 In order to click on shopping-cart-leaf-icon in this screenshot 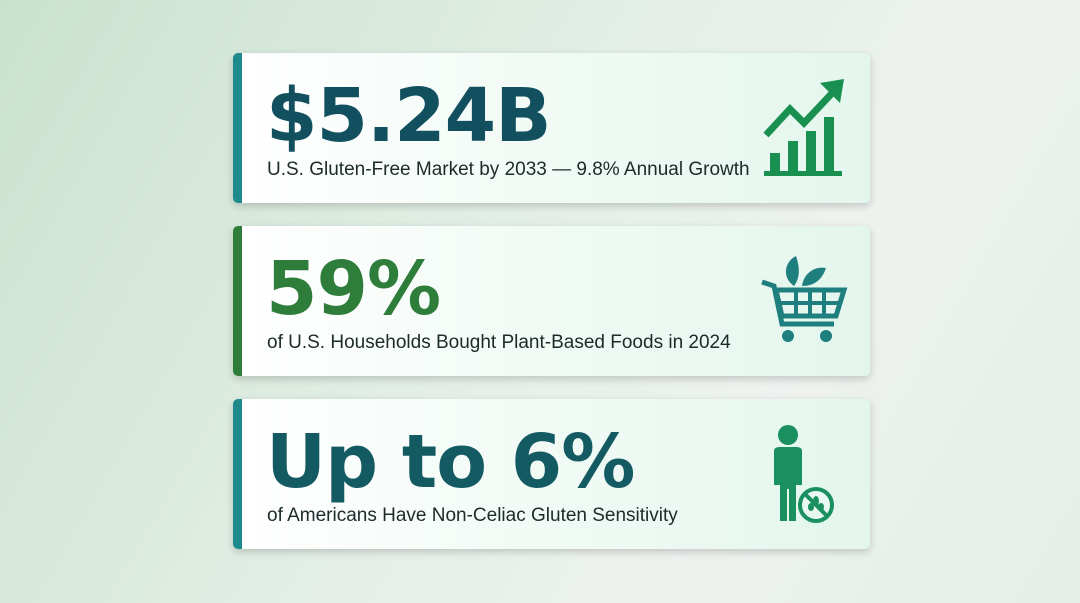, I will do `click(804, 299)`.